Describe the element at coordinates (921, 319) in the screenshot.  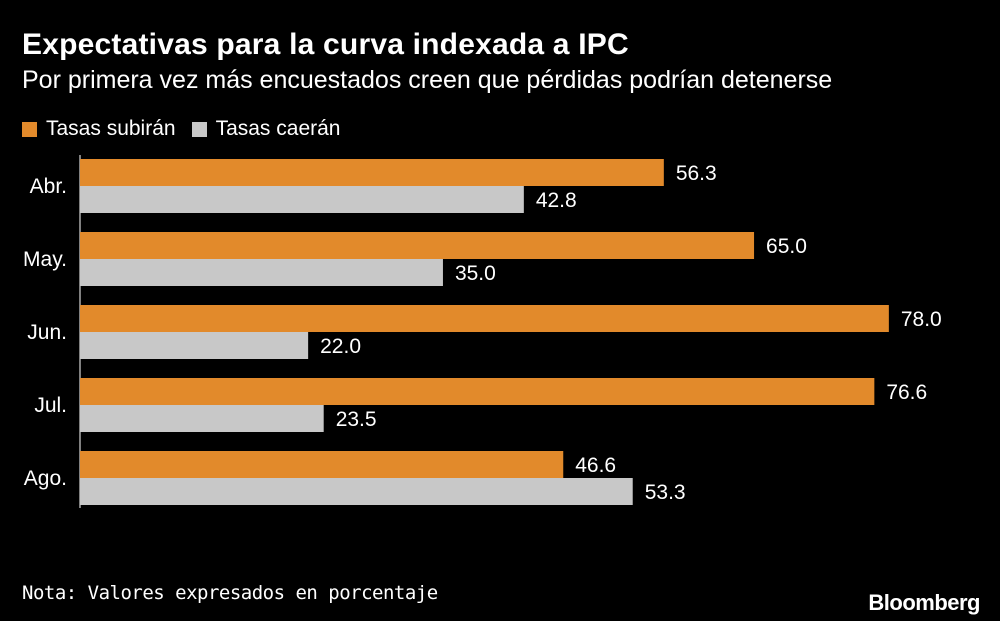
I see `data-label: 78.0` at that location.